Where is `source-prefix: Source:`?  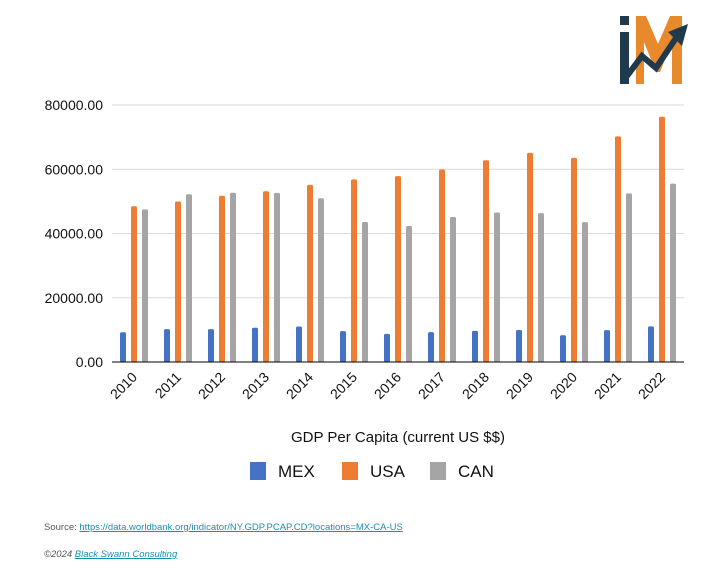
source-prefix: Source: is located at coordinates (62, 527).